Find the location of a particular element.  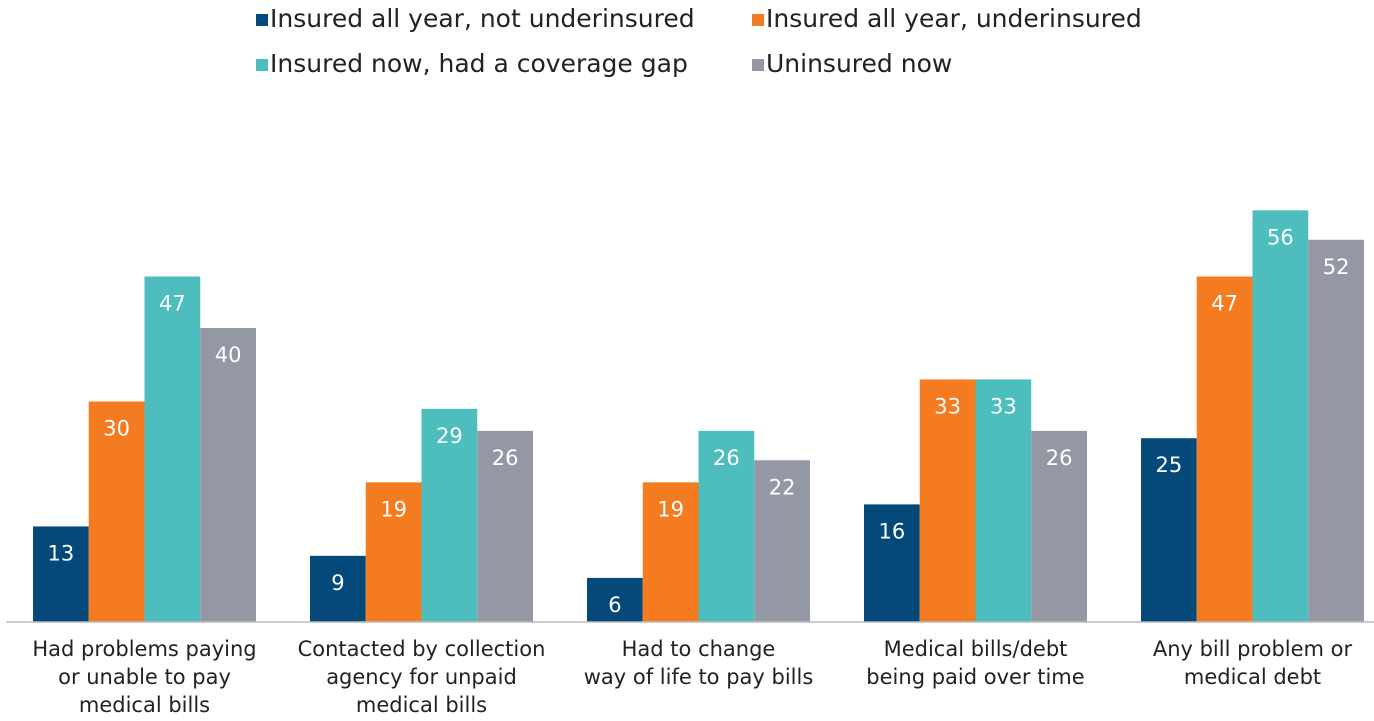

value-label: 29 is located at coordinates (449, 436).